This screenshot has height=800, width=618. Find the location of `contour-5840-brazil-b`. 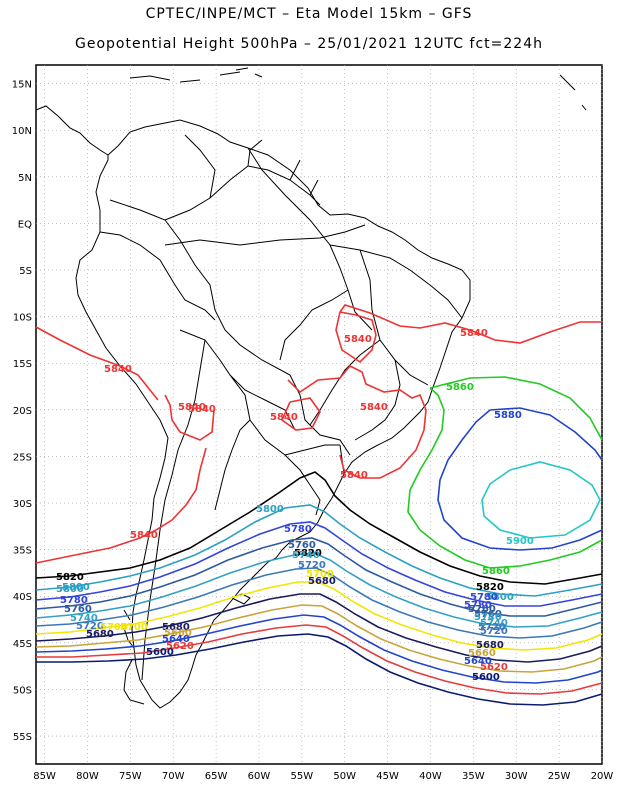

contour-5840-brazil-b is located at coordinates (357, 422).